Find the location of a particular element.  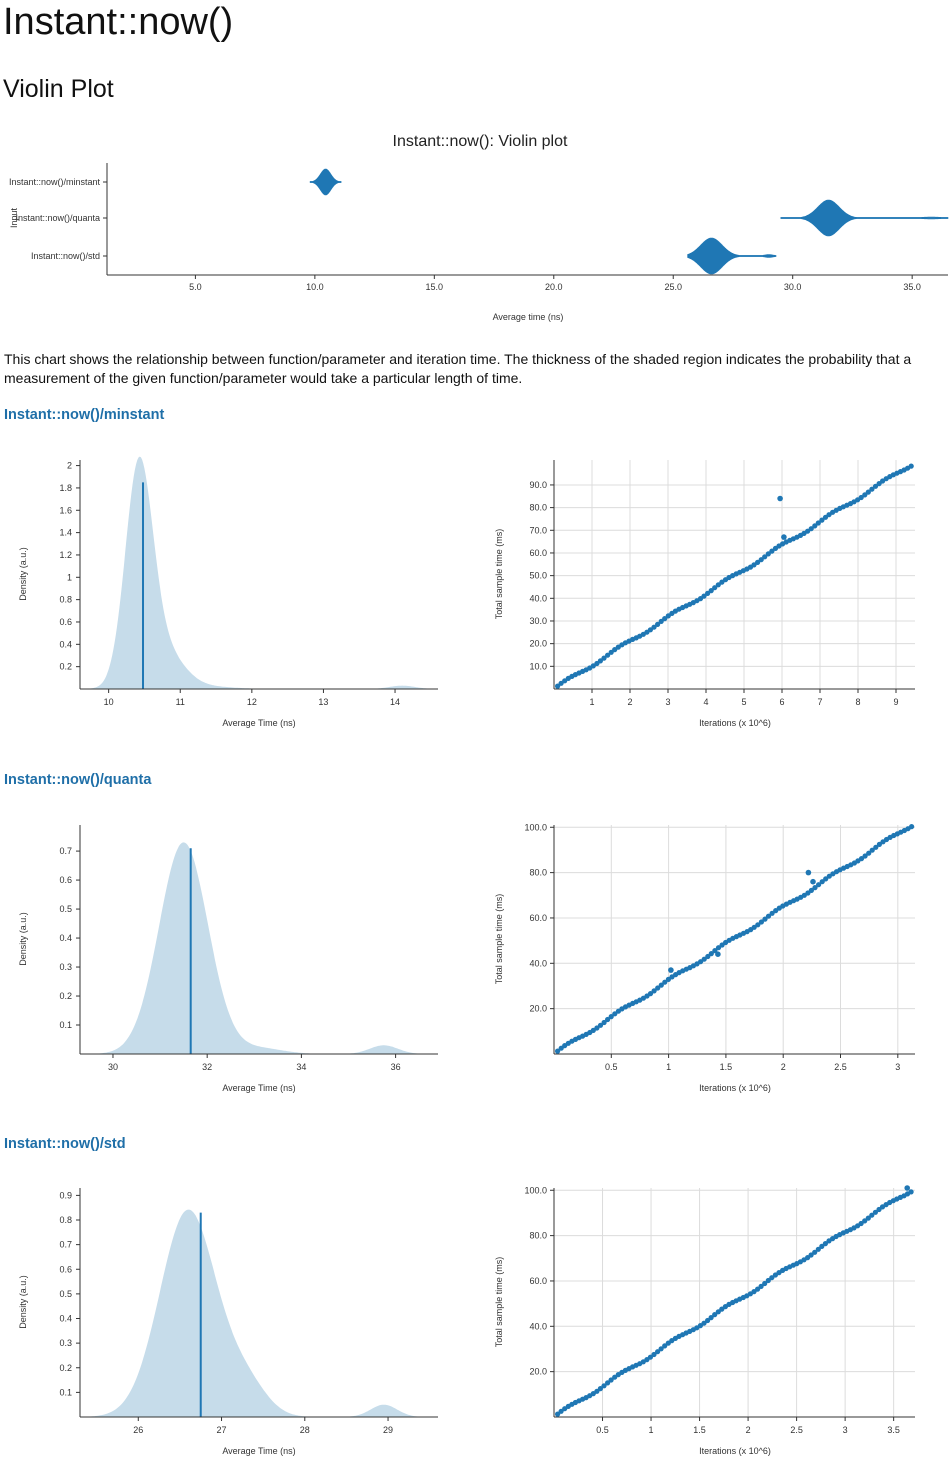

reg-x-tick-label: 3 is located at coordinates (897, 1067).